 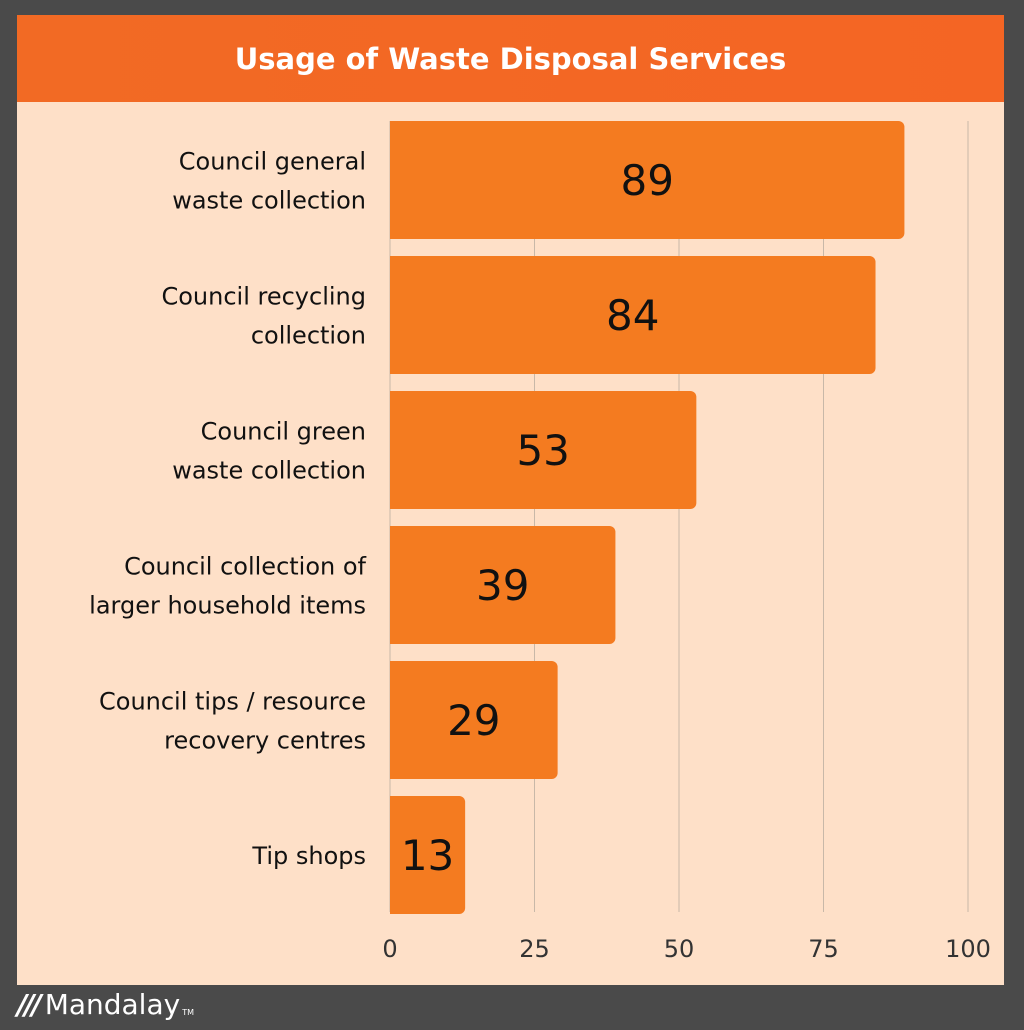 I want to click on category-label: Council tips / resource, so click(x=232, y=702).